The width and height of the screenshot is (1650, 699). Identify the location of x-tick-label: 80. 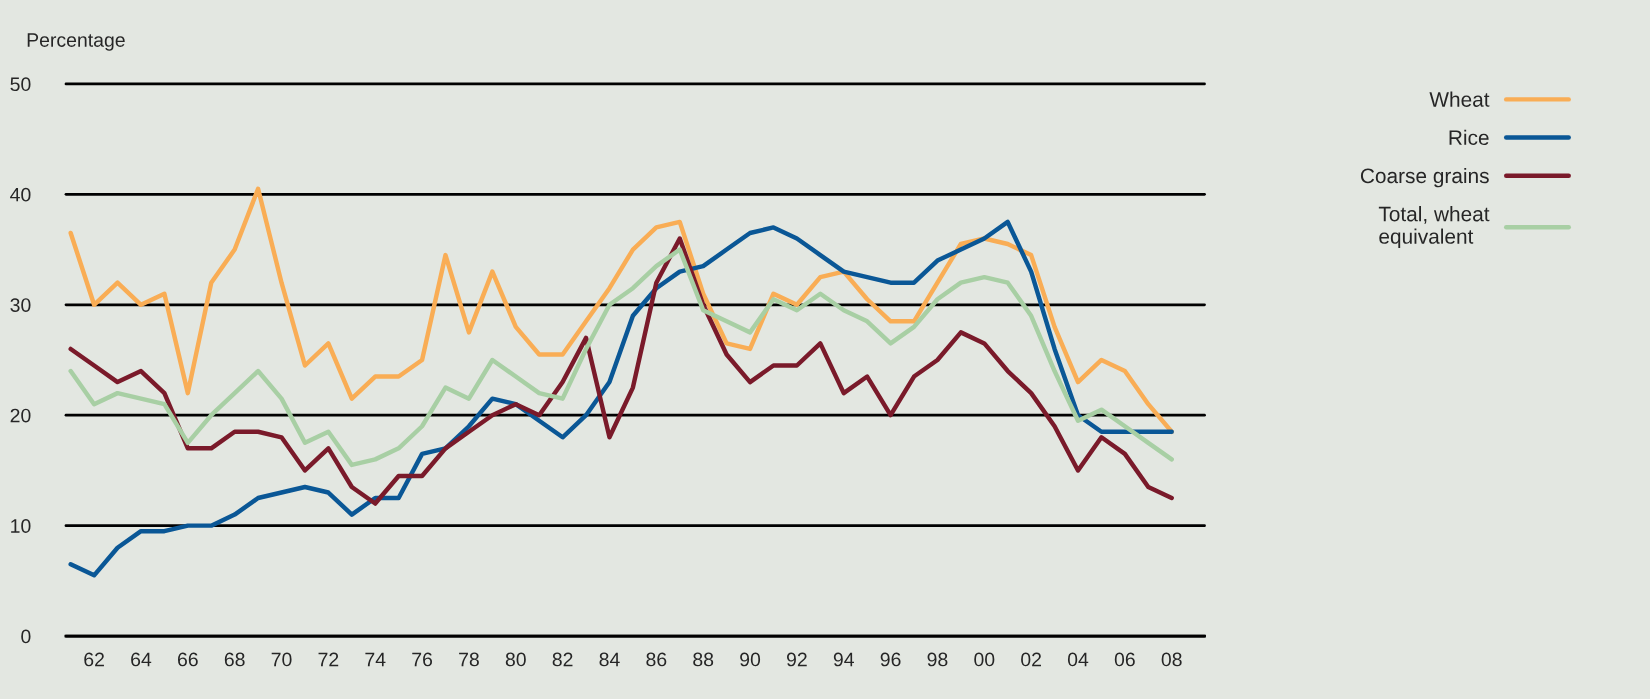
(515, 659).